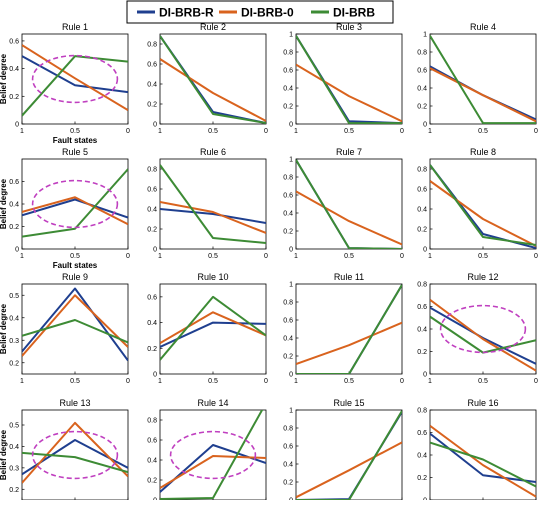 This screenshot has width=550, height=505. I want to click on panel: Rule 8 1 0.5 0 0 0.2 0.4 0.6 0.8, so click(477, 203).